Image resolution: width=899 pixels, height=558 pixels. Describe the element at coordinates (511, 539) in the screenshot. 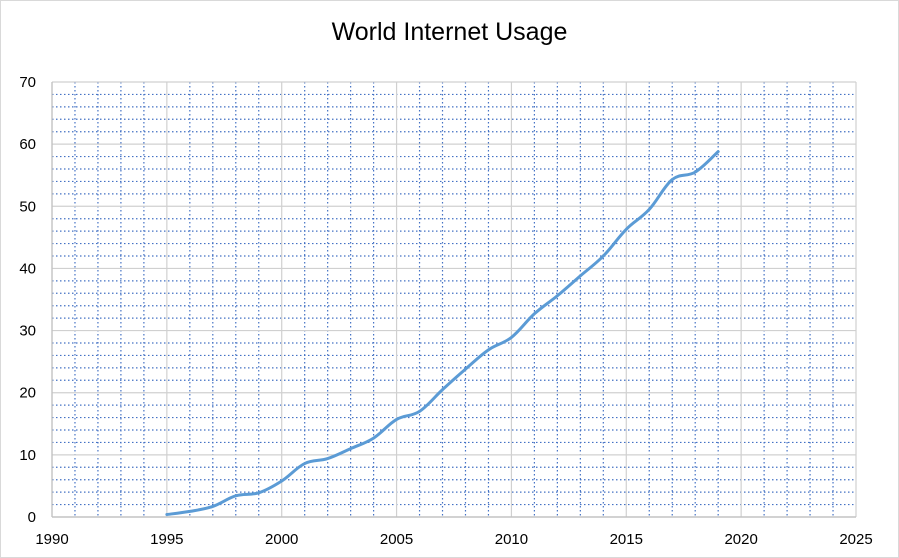

I see `x-tick-label: 2010` at that location.